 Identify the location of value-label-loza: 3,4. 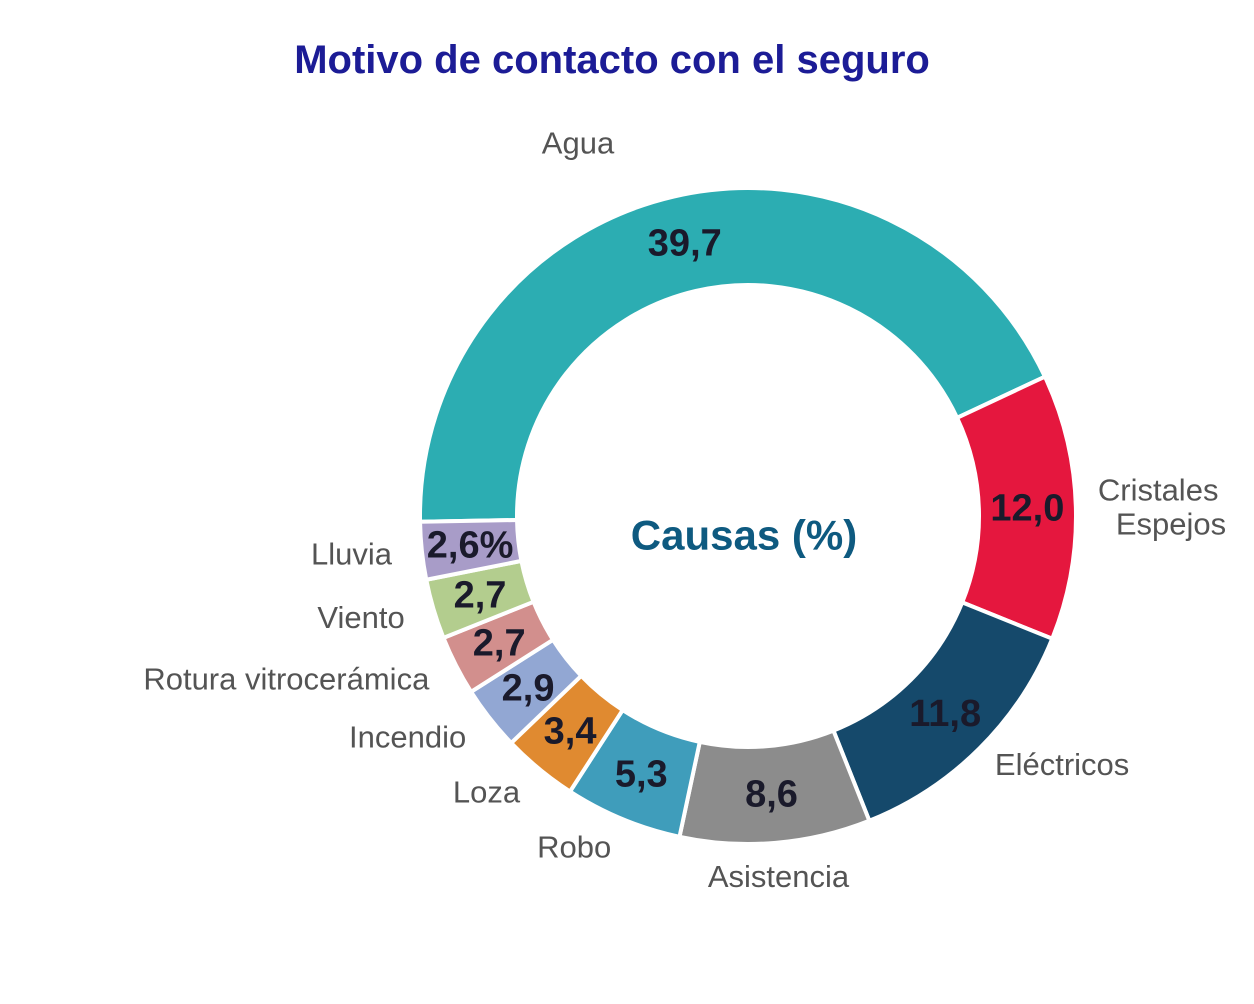
(570, 732).